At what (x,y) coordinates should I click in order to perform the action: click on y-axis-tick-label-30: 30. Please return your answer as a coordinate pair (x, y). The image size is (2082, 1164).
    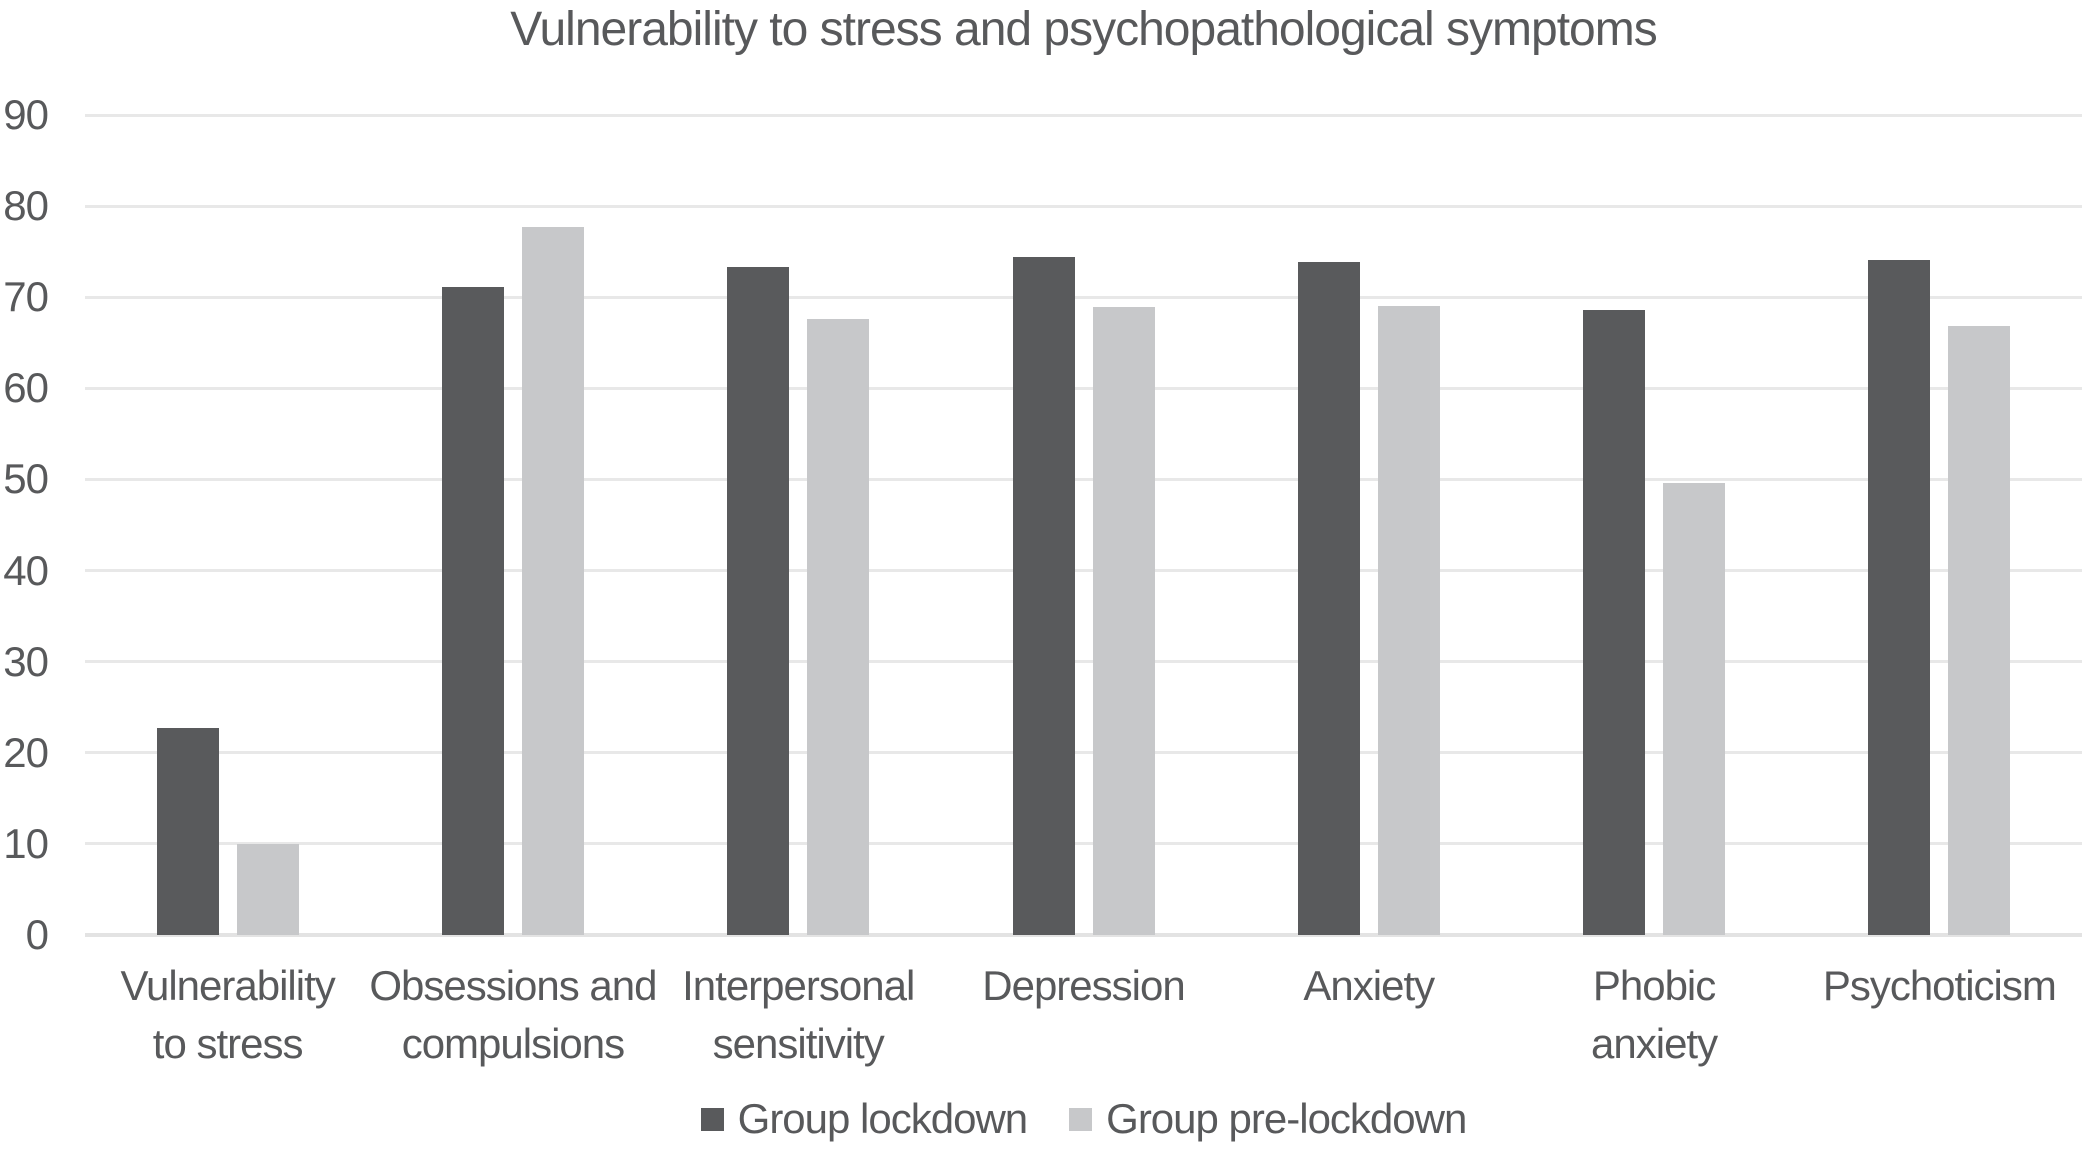
    Looking at the image, I should click on (26, 661).